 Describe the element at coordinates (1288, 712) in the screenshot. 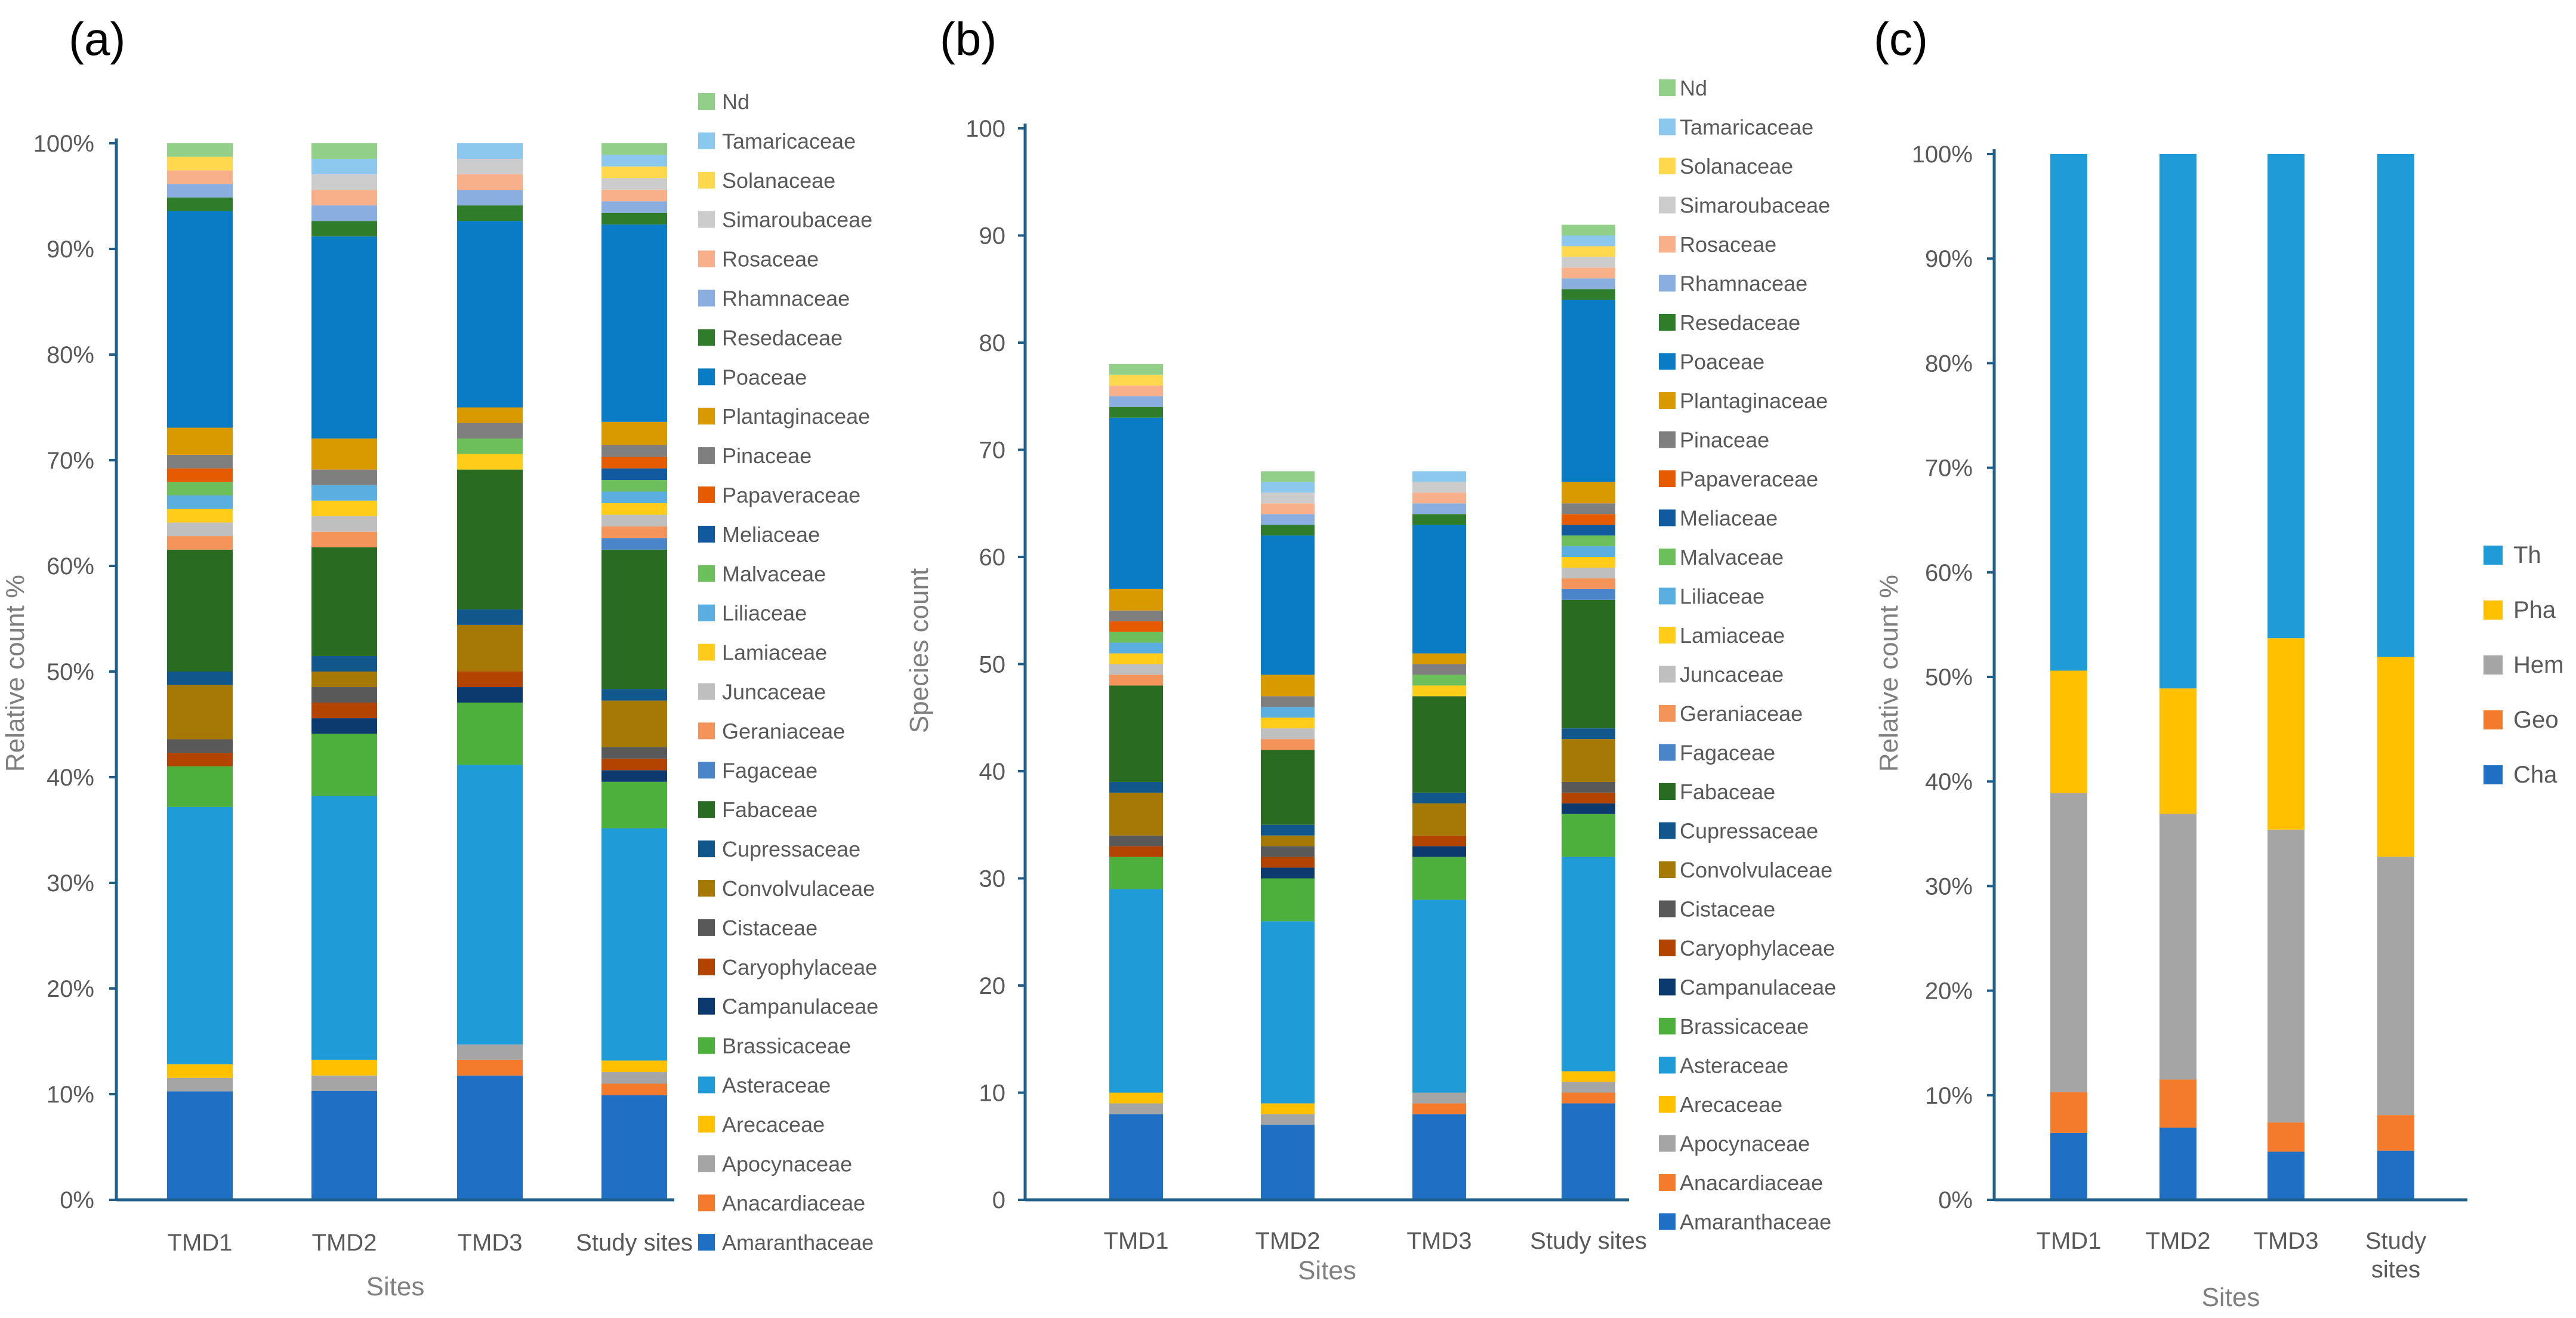

I see `panel-b-bar-tmd2-liliaceae` at that location.